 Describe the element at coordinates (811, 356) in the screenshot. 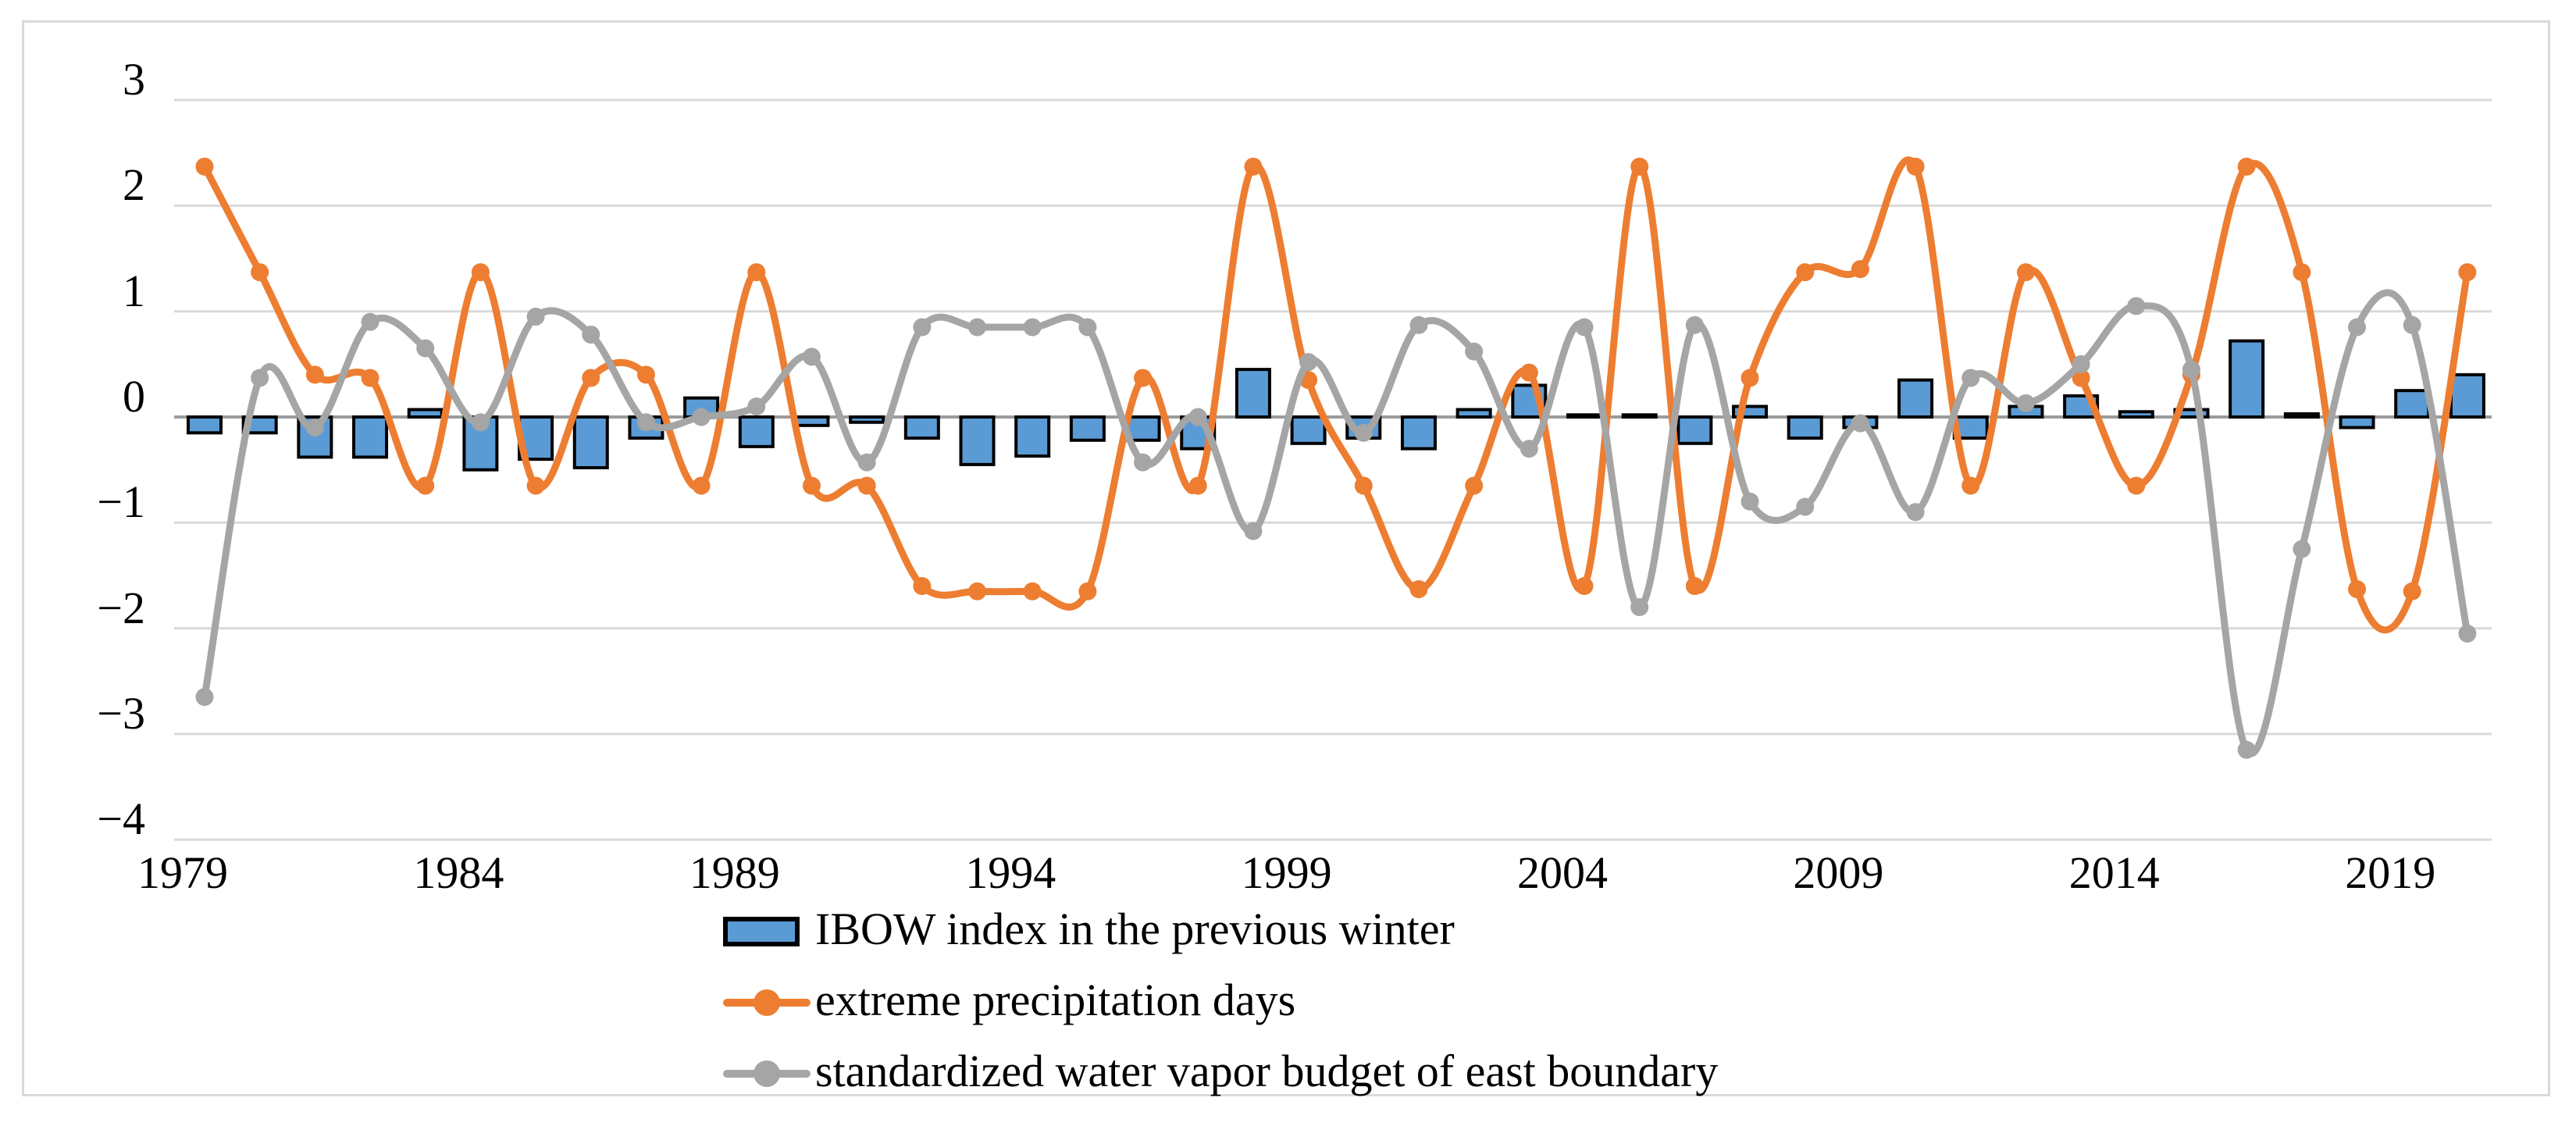

I see `marker-wvb-1990` at that location.